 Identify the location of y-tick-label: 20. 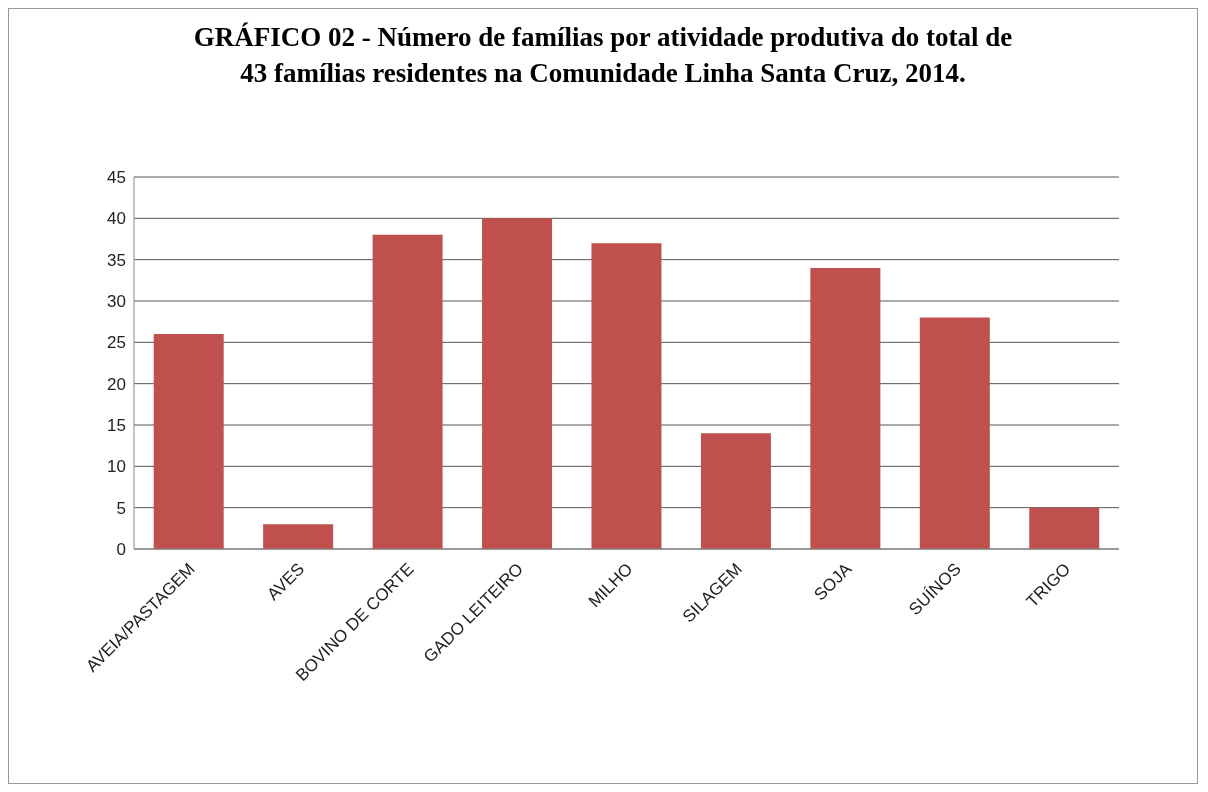
(116, 384).